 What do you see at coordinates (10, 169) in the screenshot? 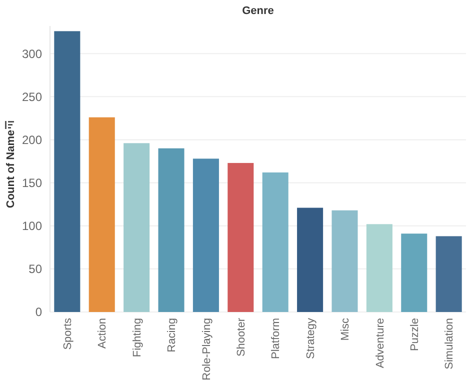
I see `y-axis-title: Count of Name` at bounding box center [10, 169].